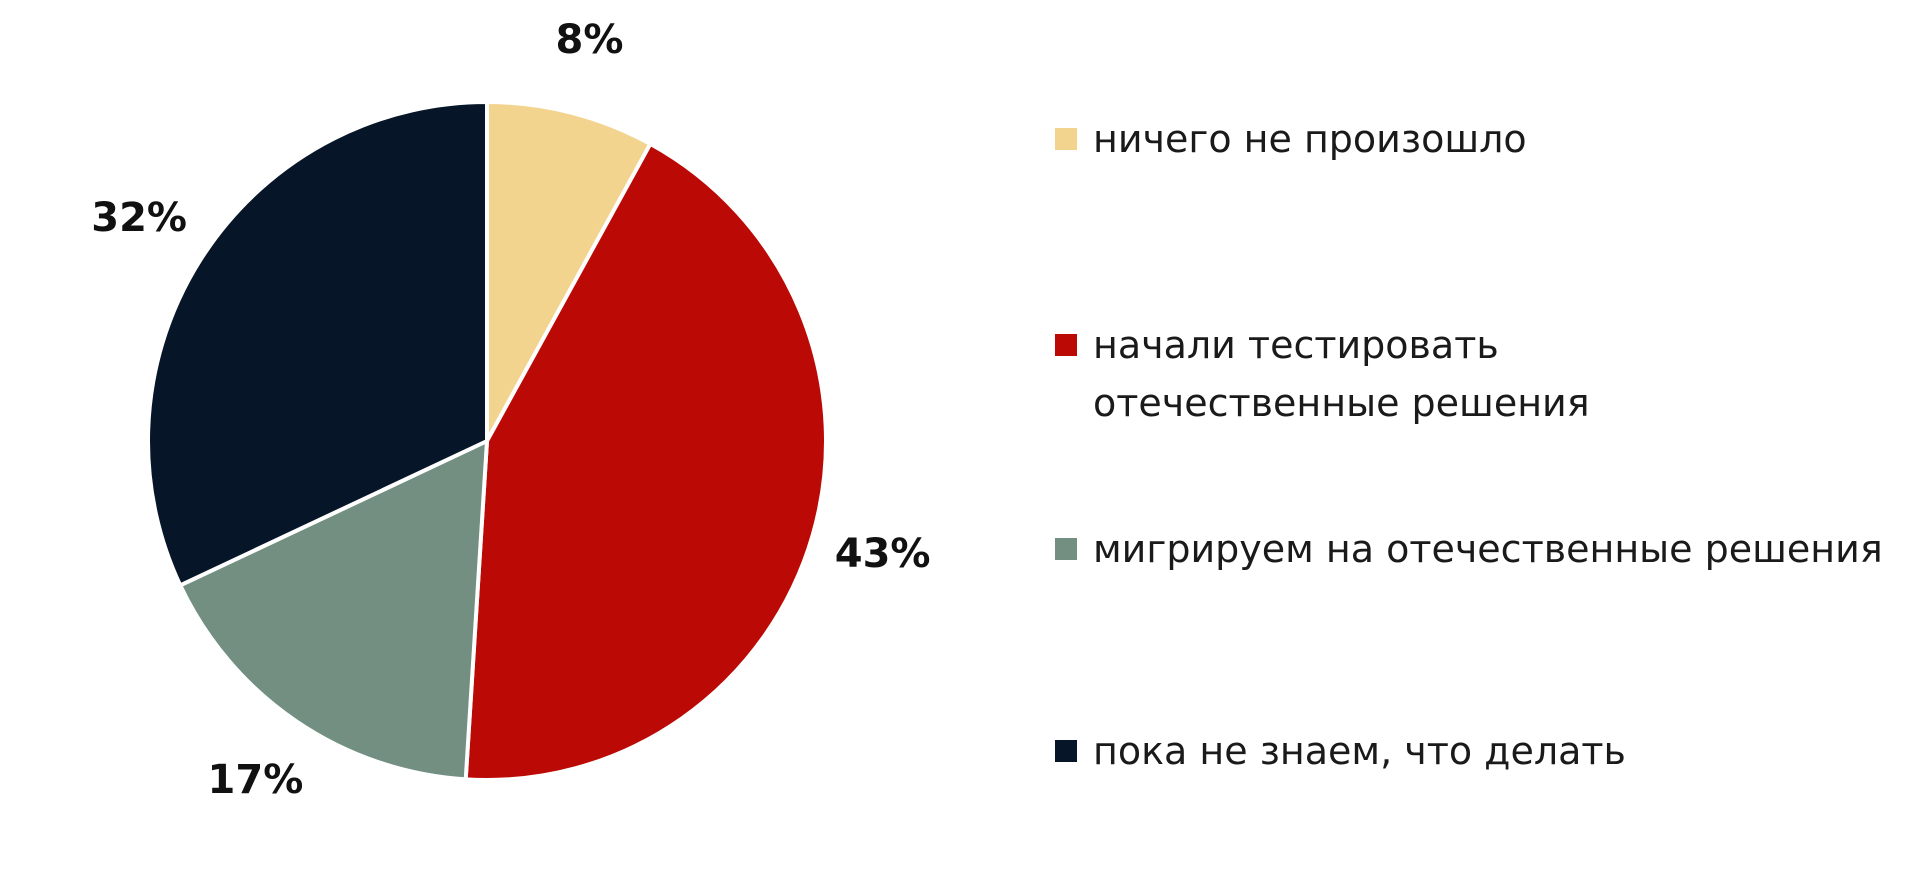  I want to click on legend-item: мигрируем на отечественные решения, so click(1469, 549).